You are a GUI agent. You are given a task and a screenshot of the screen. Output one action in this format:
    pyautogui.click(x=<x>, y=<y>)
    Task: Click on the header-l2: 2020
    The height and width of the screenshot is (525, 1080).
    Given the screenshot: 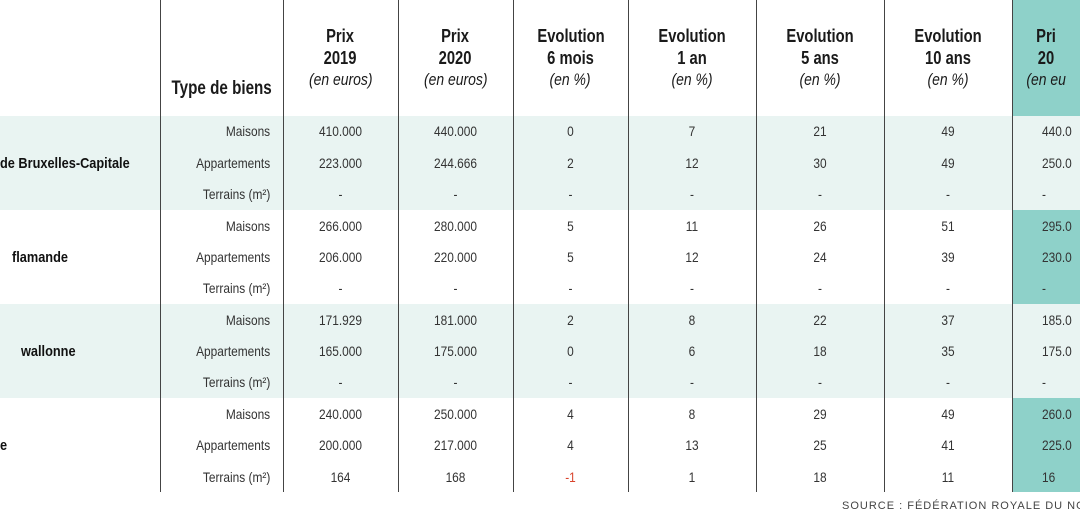 What is the action you would take?
    pyautogui.click(x=455, y=58)
    